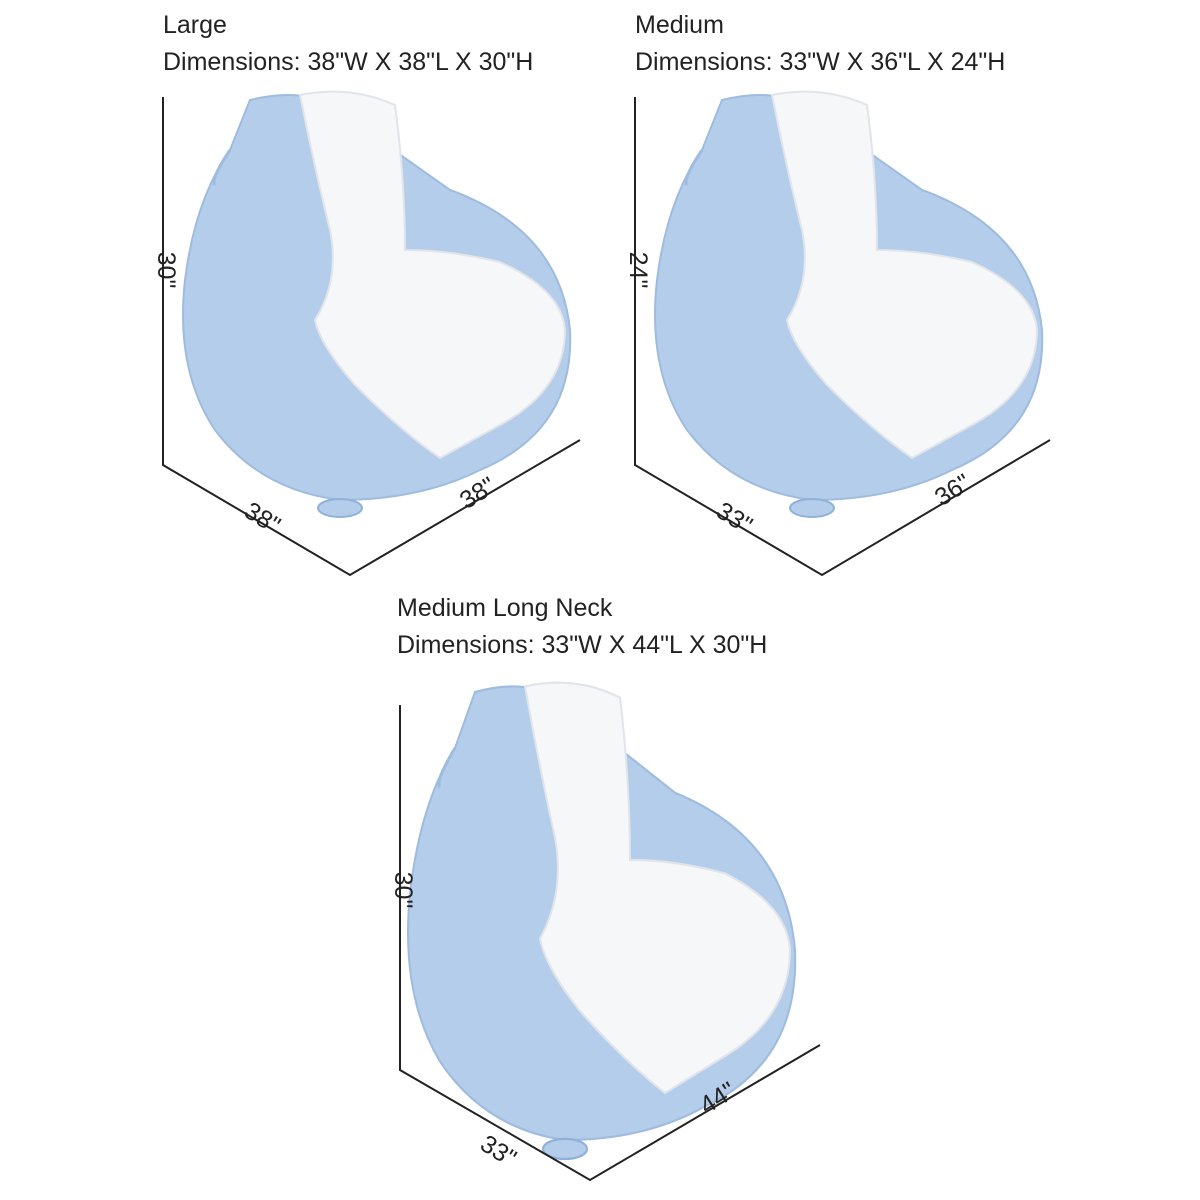 This screenshot has width=1200, height=1200. What do you see at coordinates (582, 645) in the screenshot?
I see `product-dimensions: Dimensions: 33"W X 44"L X 30"H` at bounding box center [582, 645].